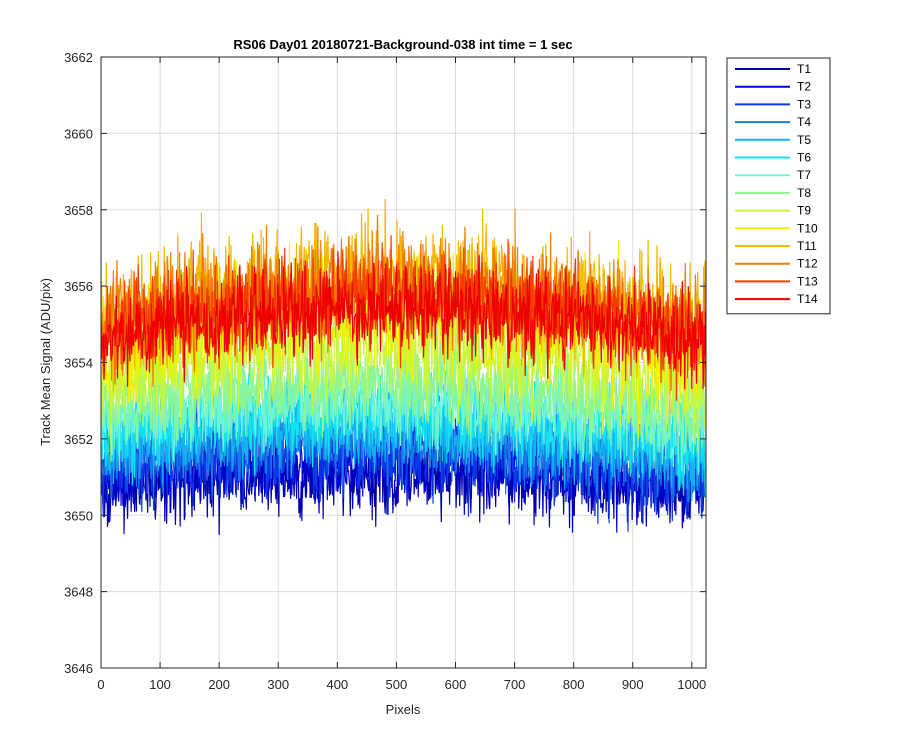 Image resolution: width=900 pixels, height=750 pixels. I want to click on y-tick-label: 3646, so click(78, 668).